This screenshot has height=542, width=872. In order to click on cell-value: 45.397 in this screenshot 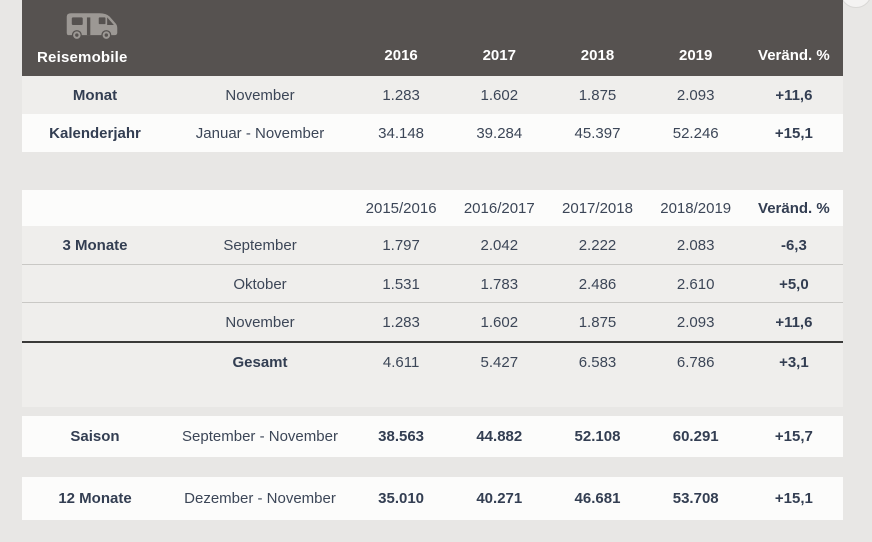, I will do `click(597, 133)`.